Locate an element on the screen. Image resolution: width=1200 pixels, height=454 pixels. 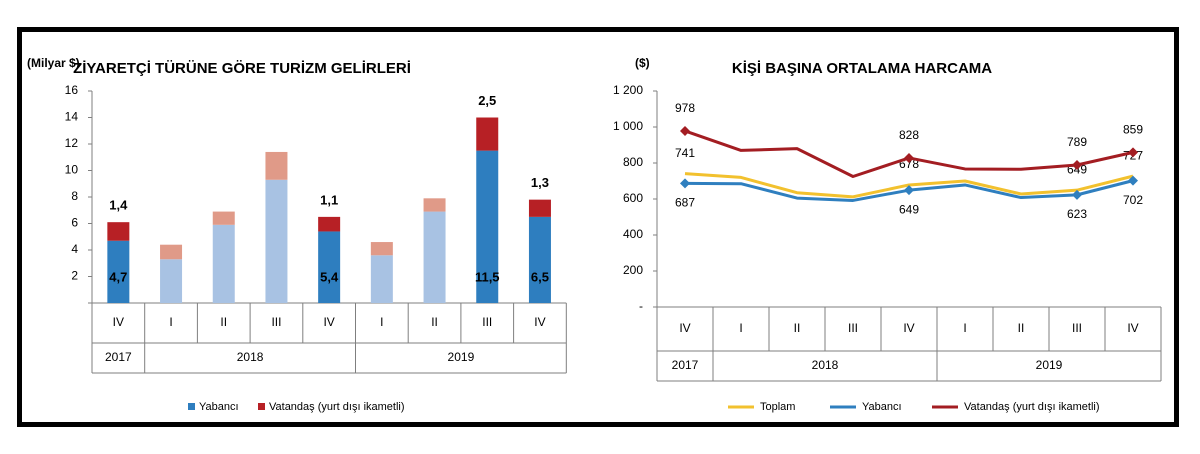
line-chart-title: KİŞİ BAŞINA ORTALAMA HARCAMA is located at coordinates (862, 68).